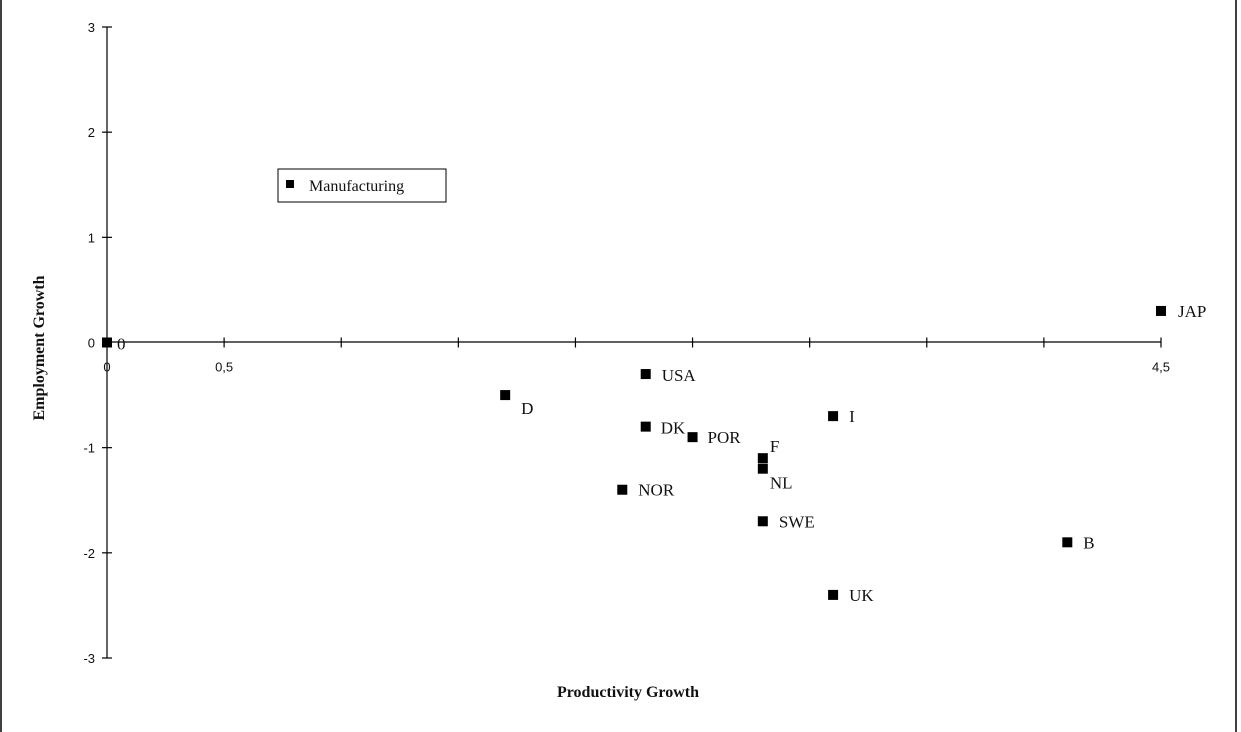  I want to click on y-tick-label: -3, so click(89, 658).